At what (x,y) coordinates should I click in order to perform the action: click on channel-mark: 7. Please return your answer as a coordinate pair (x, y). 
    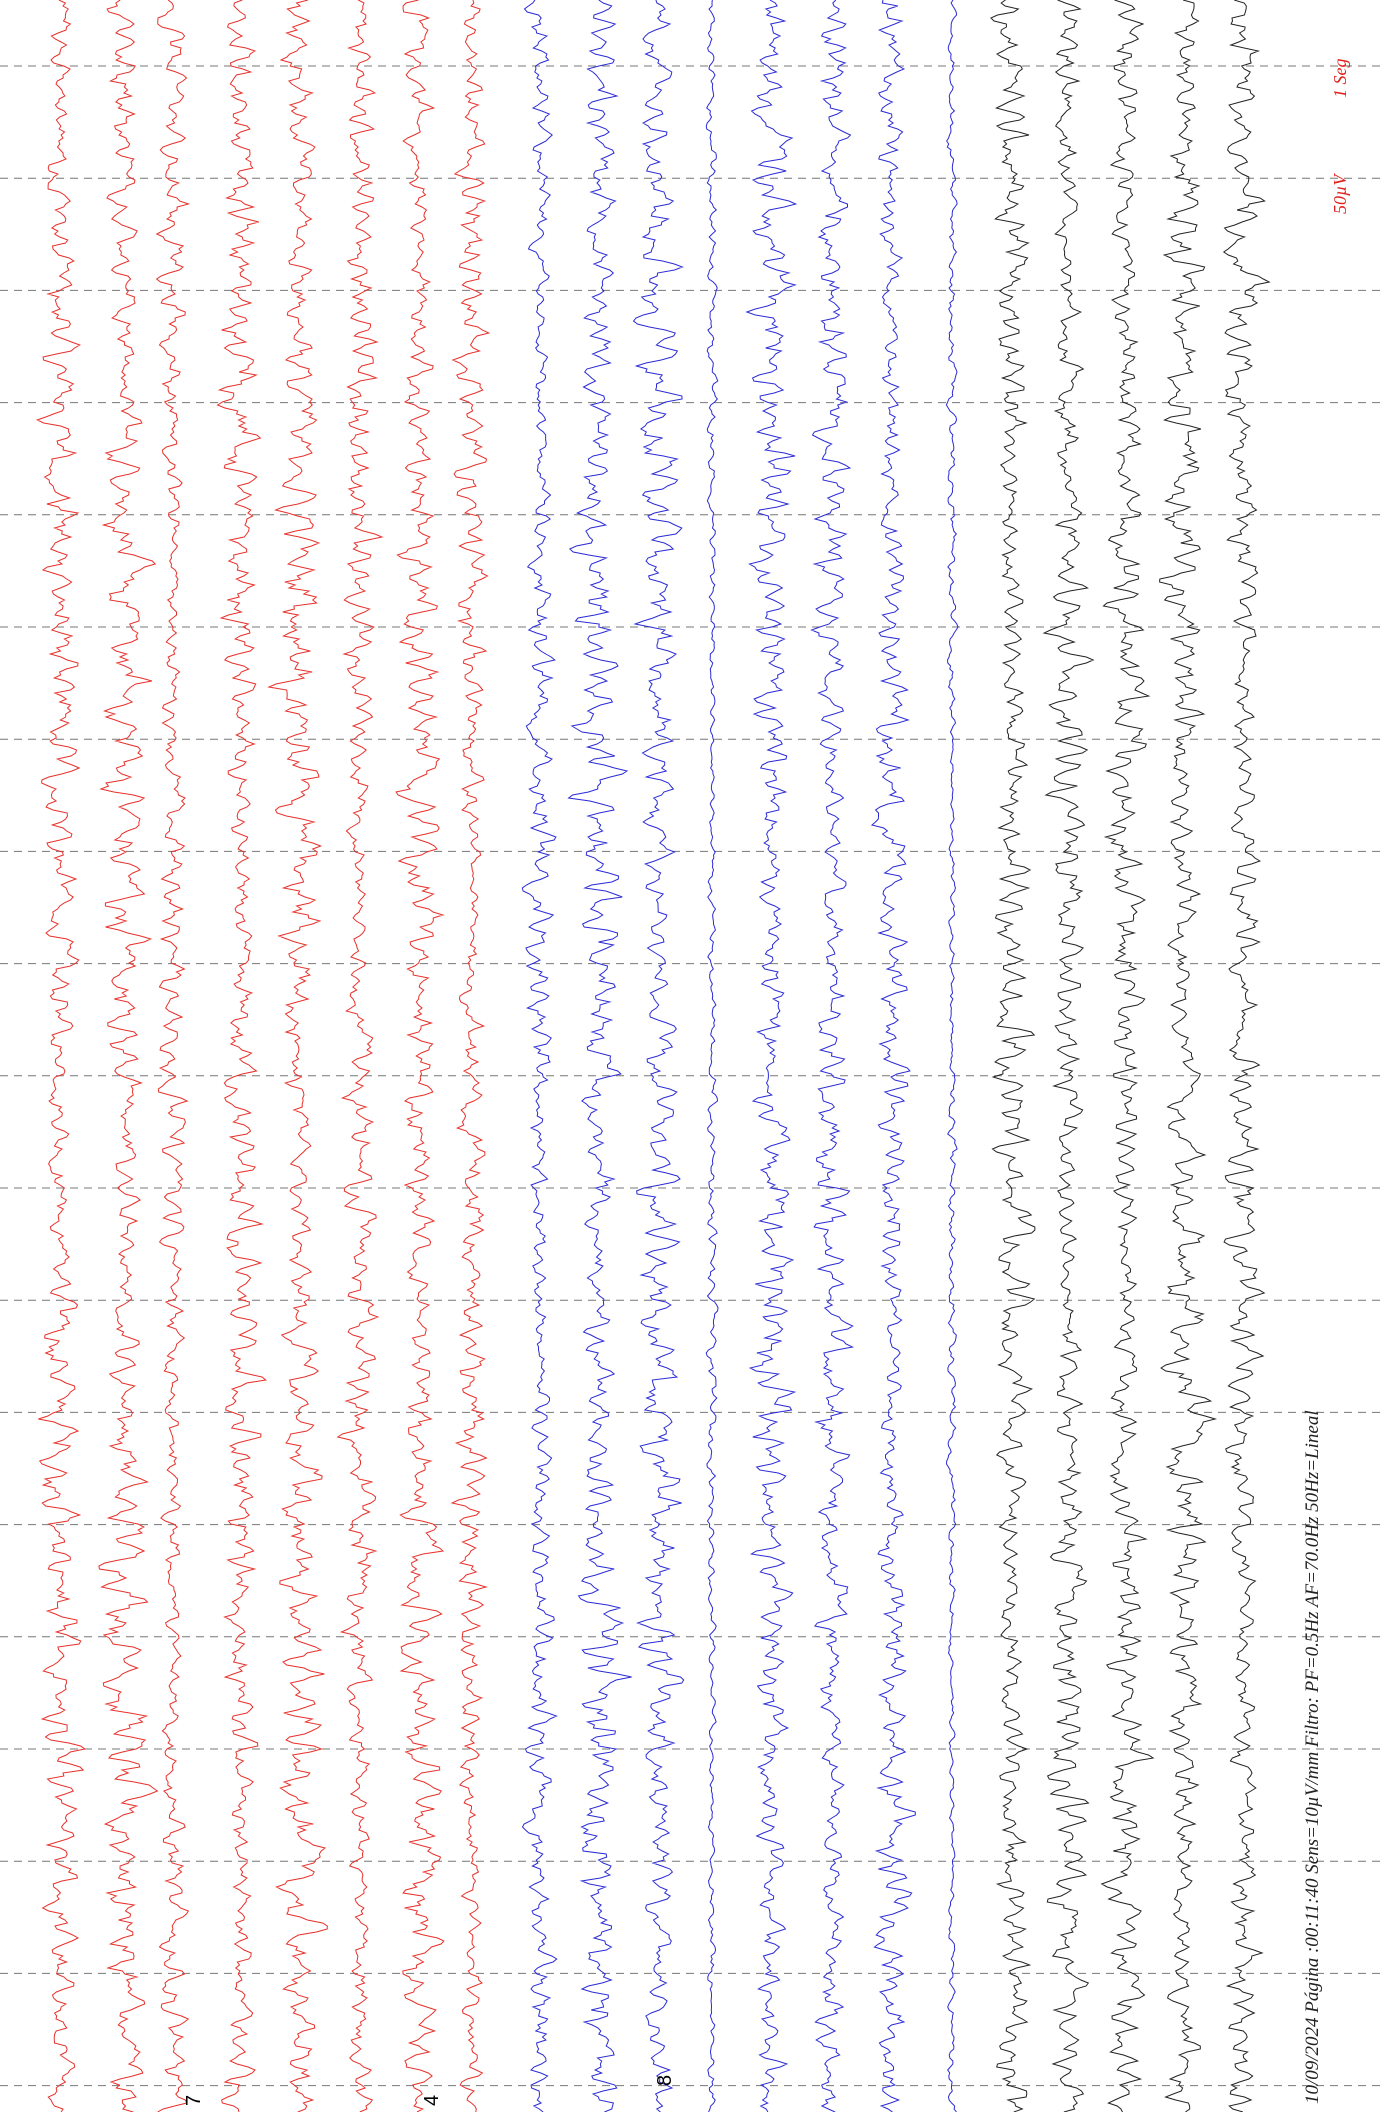
    Looking at the image, I should click on (194, 2100).